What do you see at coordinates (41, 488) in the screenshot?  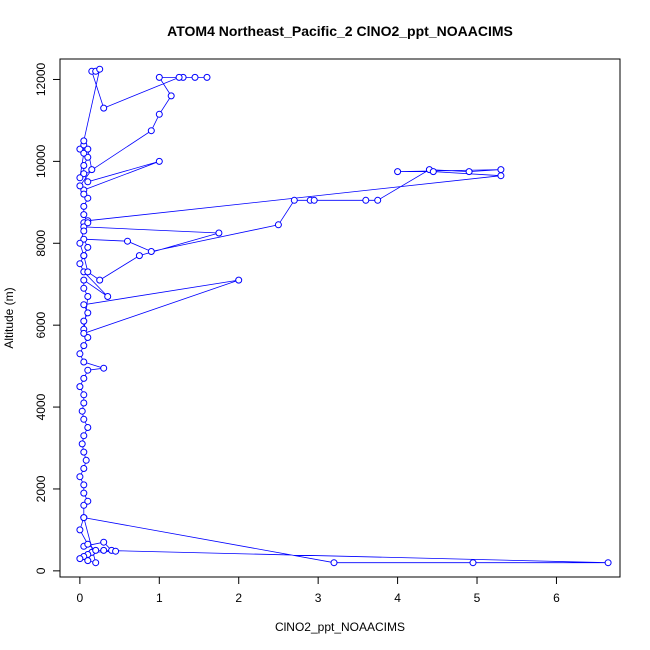 I see `y-tick-label: 2000` at bounding box center [41, 488].